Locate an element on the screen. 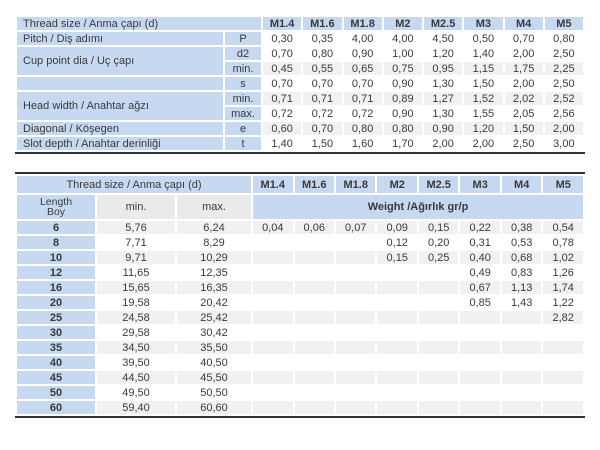 The width and height of the screenshot is (600, 450). weight-cell: 0,20 is located at coordinates (438, 242).